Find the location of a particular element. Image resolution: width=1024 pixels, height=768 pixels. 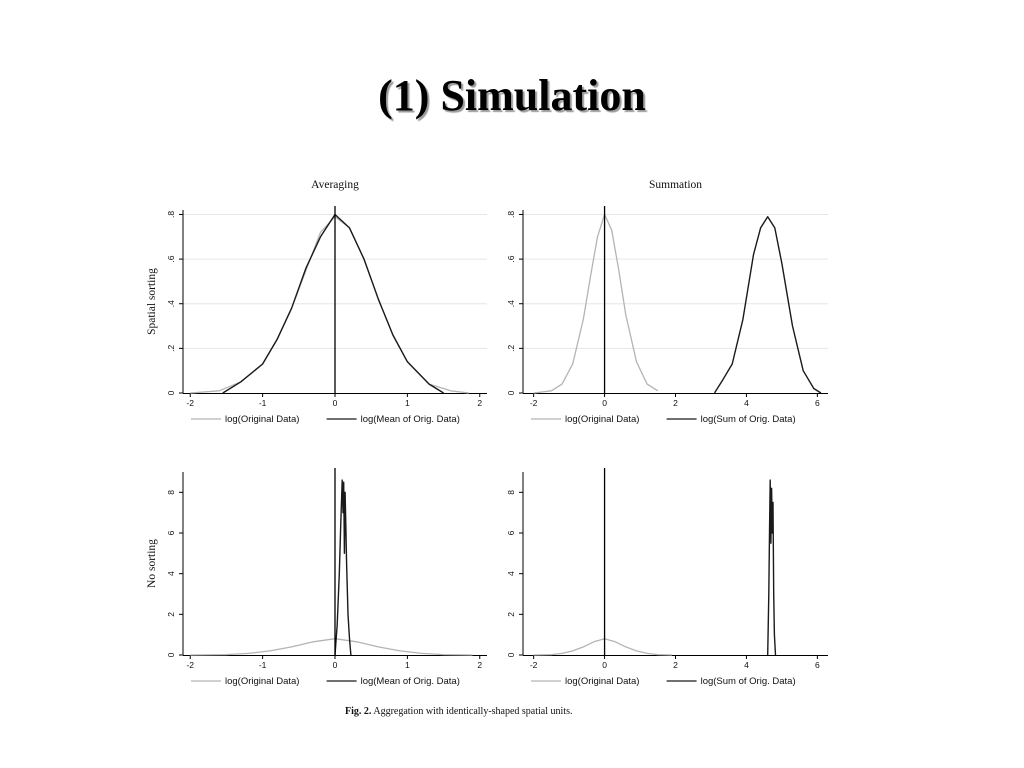

column-title: Summation is located at coordinates (675, 185).